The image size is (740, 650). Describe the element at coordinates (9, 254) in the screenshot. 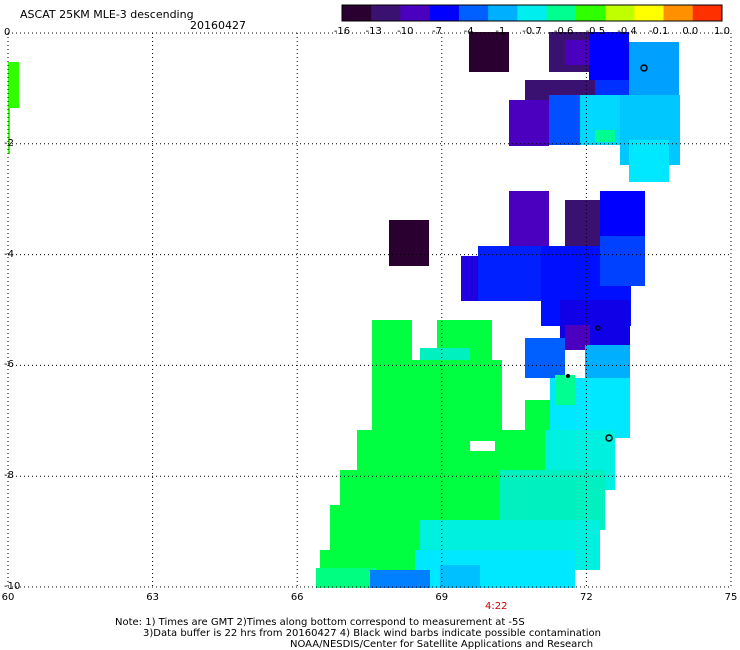

I see `y-tick-label: -4` at that location.